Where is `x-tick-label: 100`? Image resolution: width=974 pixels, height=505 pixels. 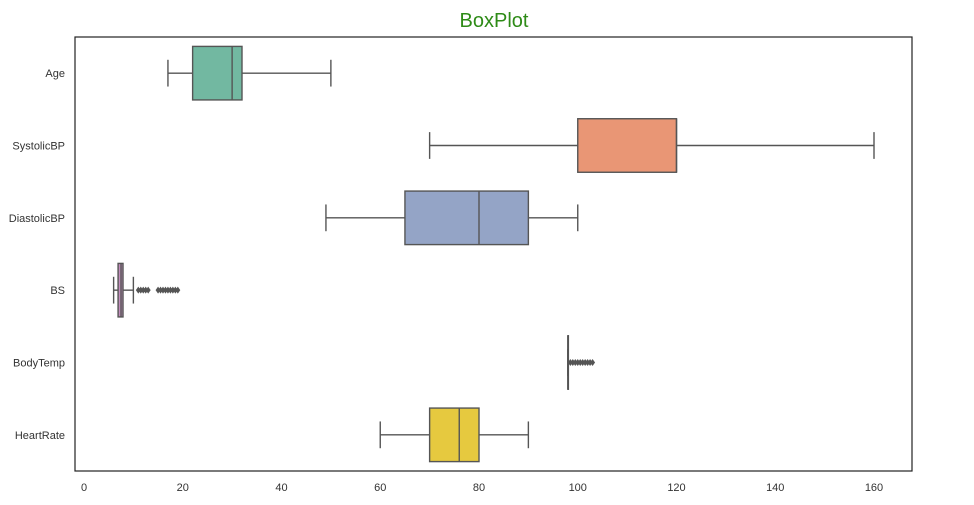 x-tick-label: 100 is located at coordinates (578, 488).